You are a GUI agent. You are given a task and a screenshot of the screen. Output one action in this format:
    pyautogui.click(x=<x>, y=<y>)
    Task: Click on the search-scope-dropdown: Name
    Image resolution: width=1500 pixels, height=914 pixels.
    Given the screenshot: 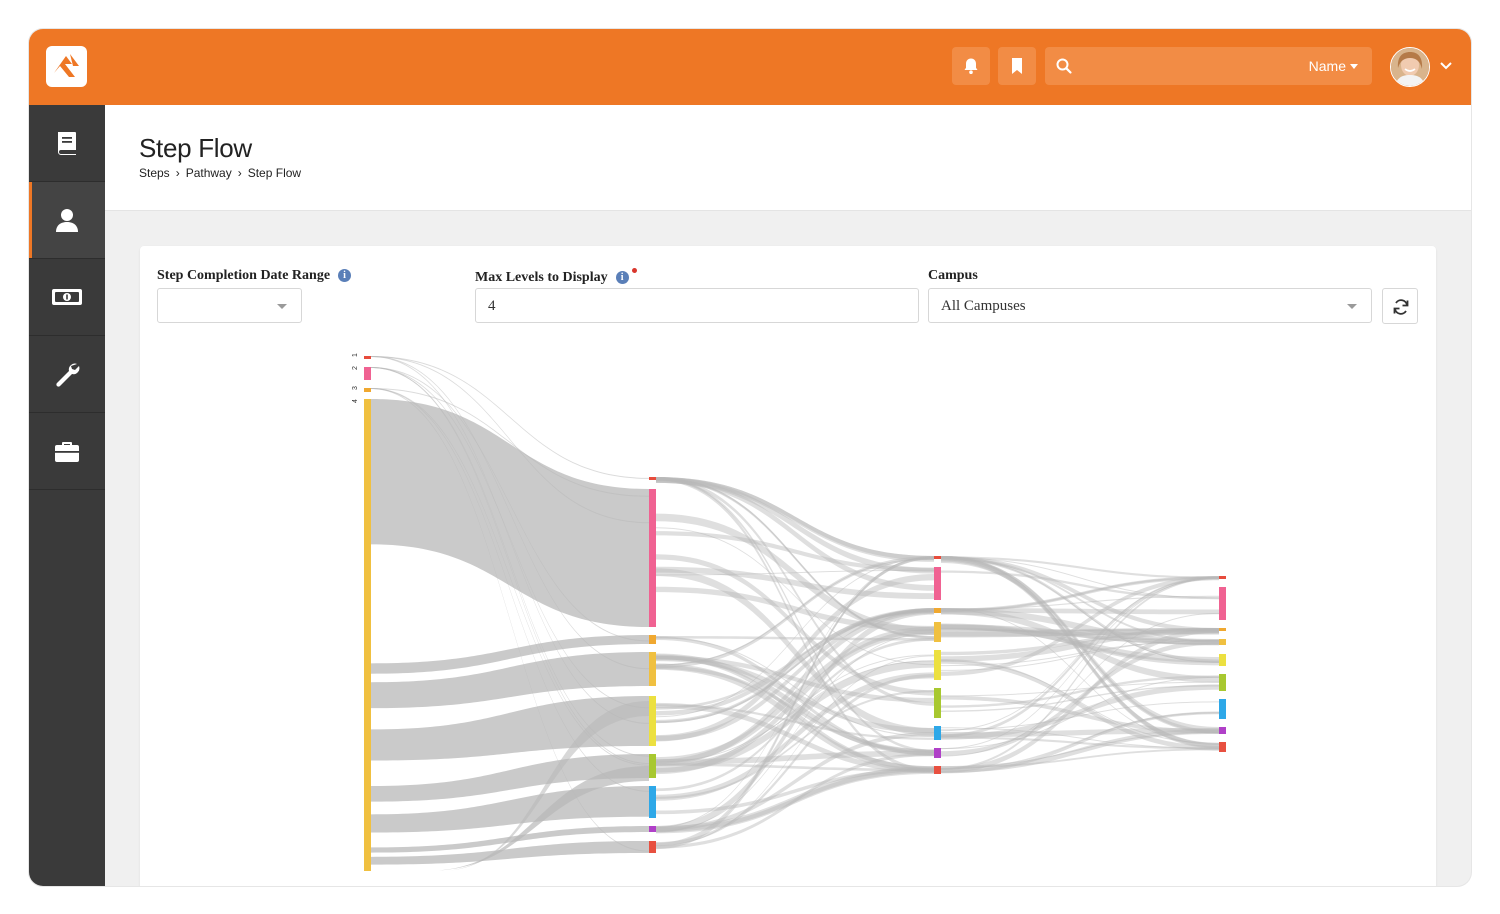 What is the action you would take?
    pyautogui.click(x=1333, y=66)
    